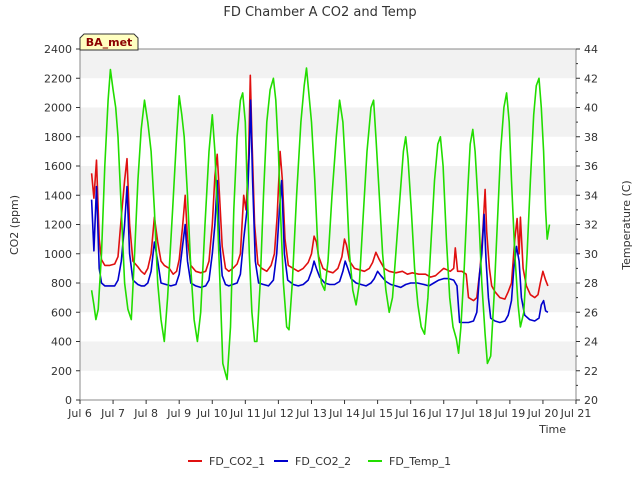  What do you see at coordinates (377, 413) in the screenshot?
I see `x-tick-label: Jul 15` at bounding box center [377, 413].